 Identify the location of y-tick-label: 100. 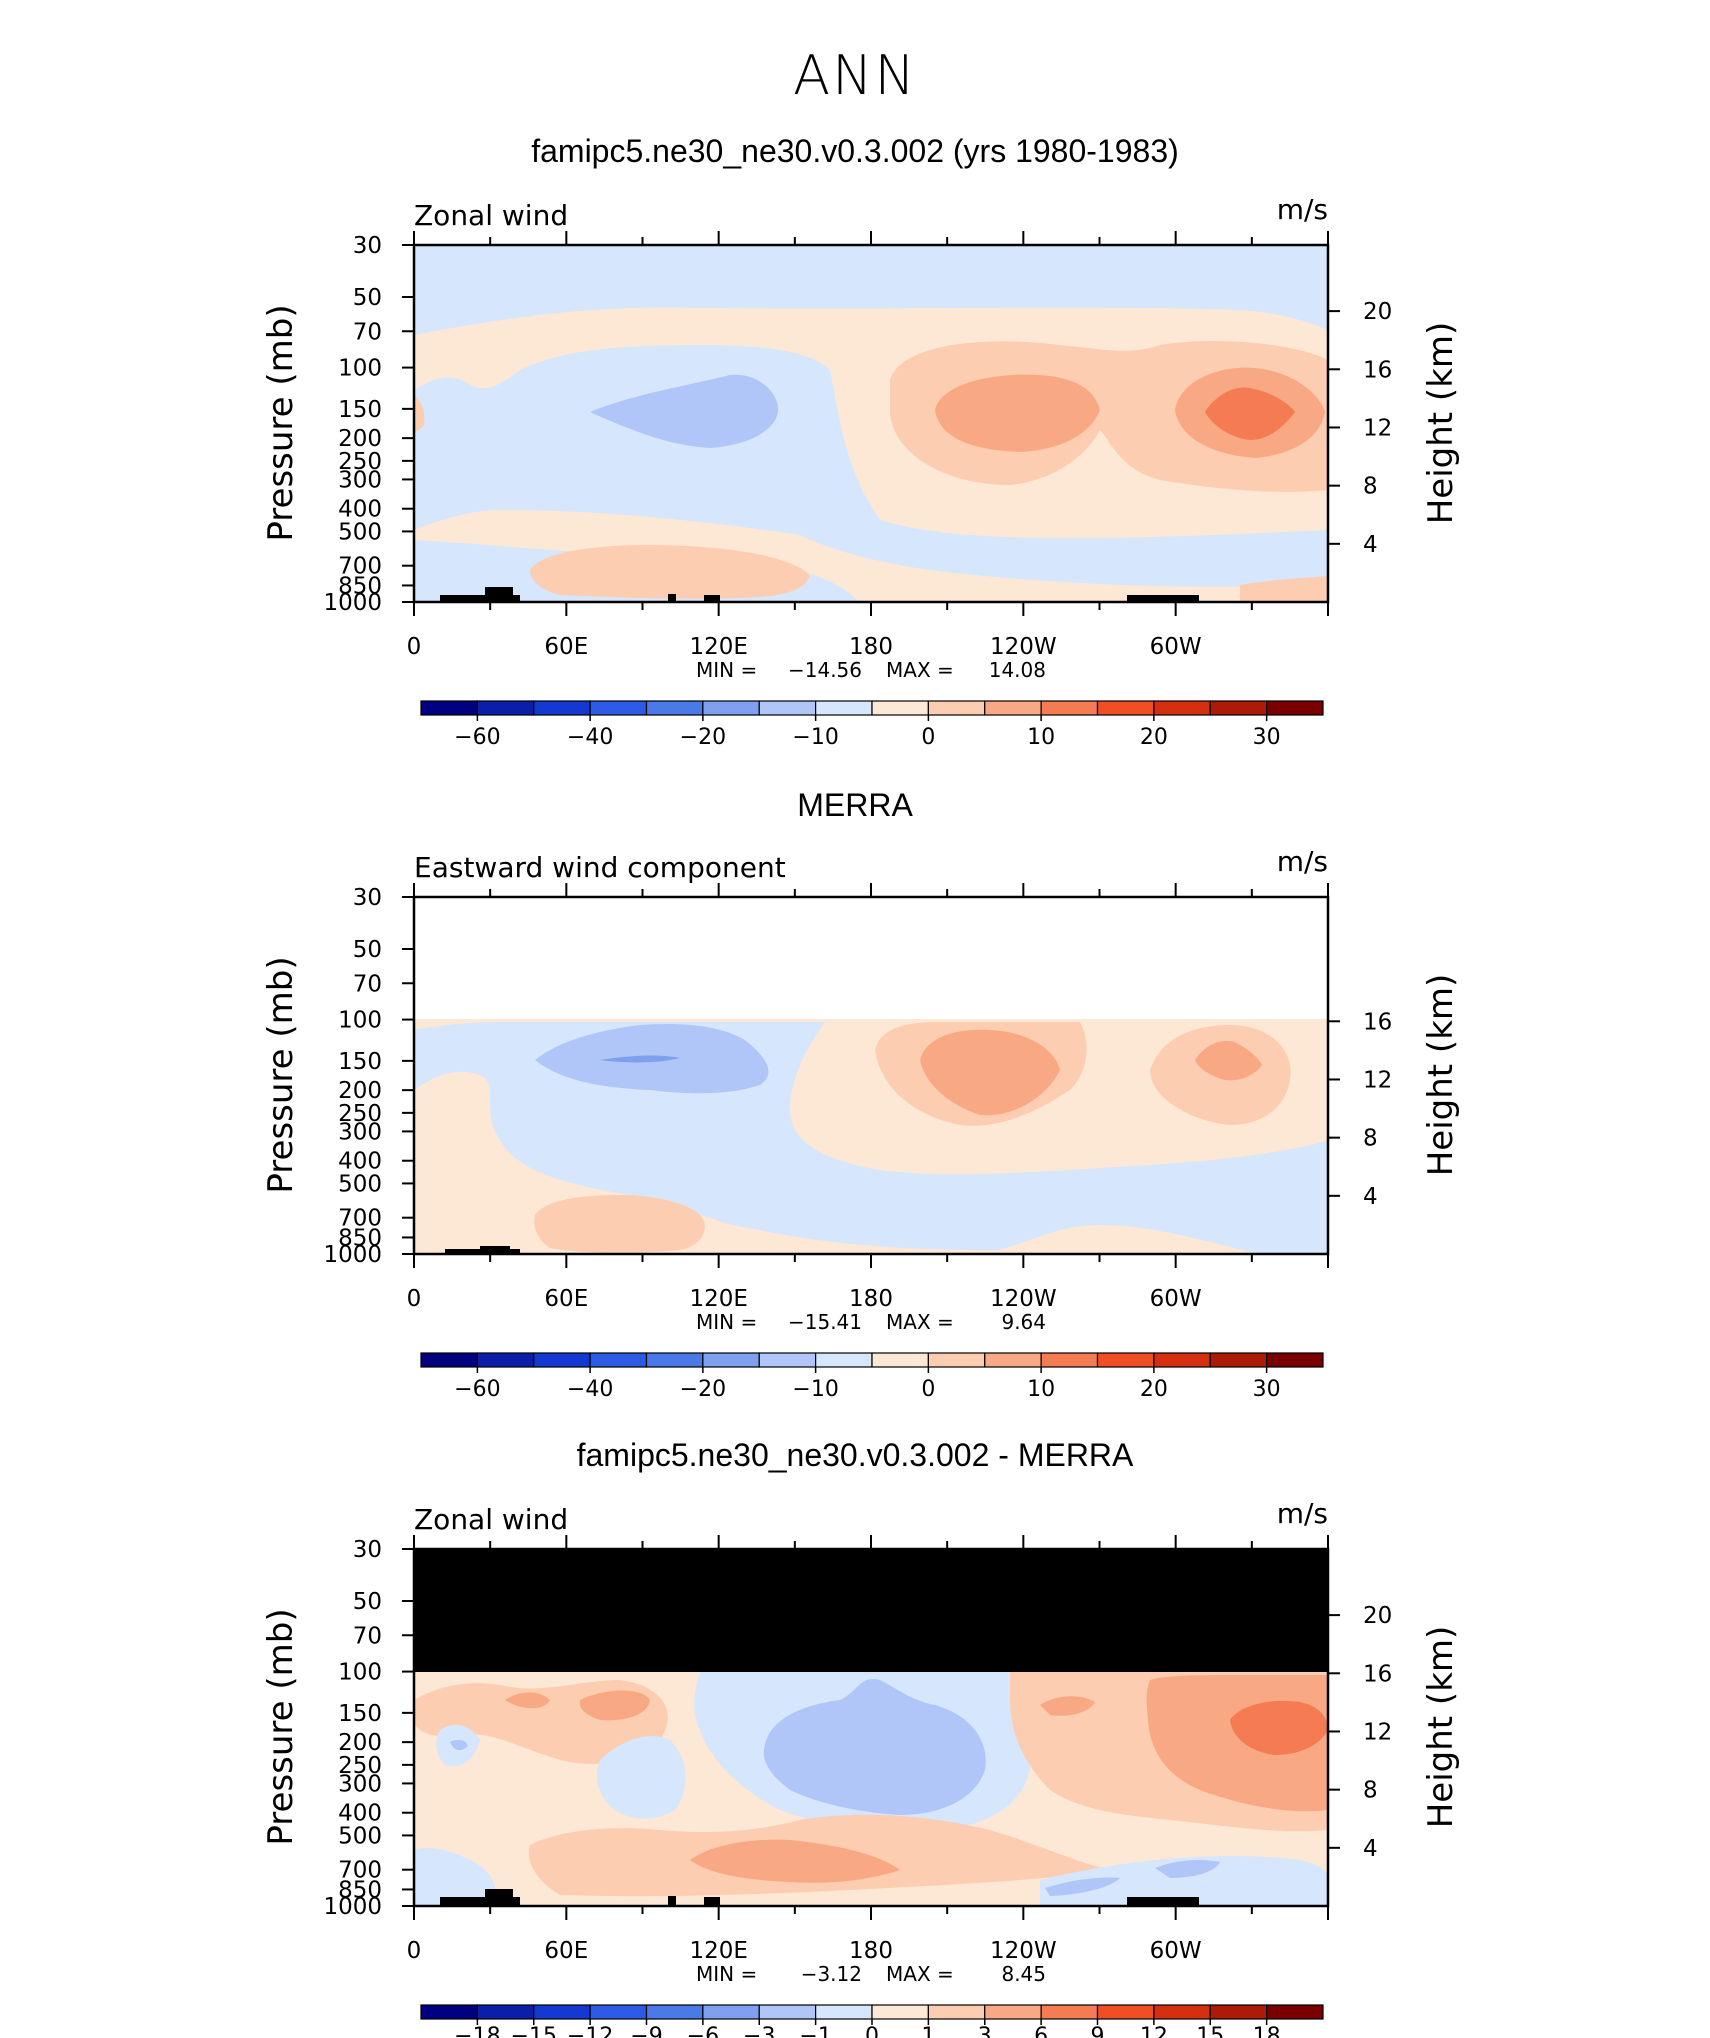
(360, 369).